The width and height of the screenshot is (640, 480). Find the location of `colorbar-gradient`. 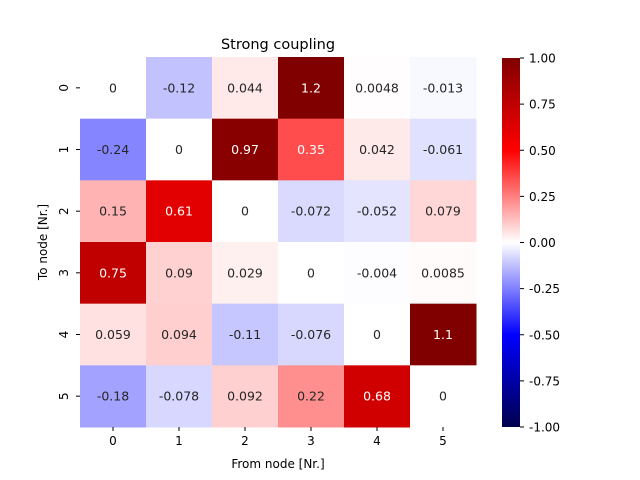

colorbar-gradient is located at coordinates (511, 242).